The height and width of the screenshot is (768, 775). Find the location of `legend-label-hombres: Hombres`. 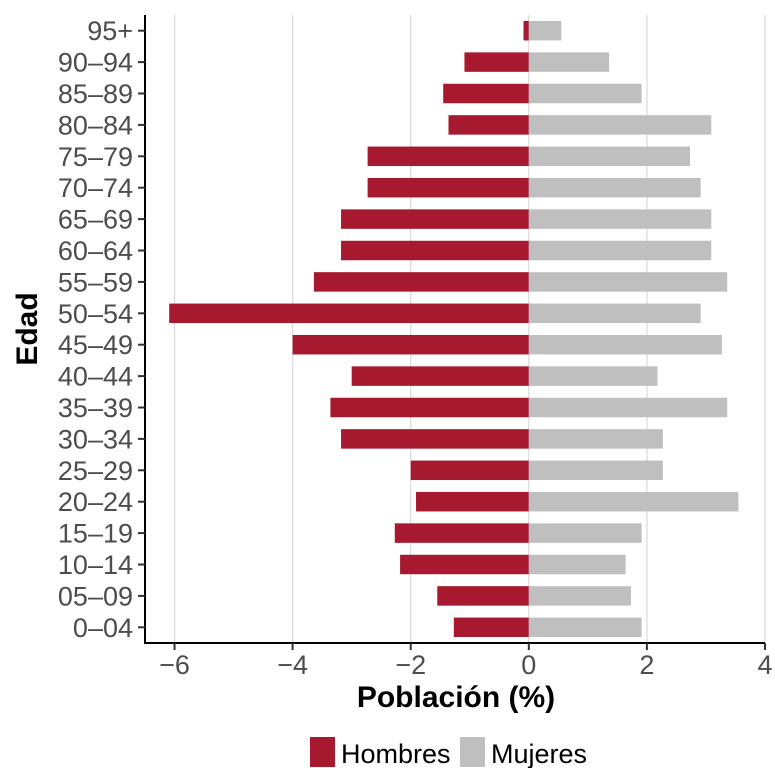

legend-label-hombres: Hombres is located at coordinates (396, 753).